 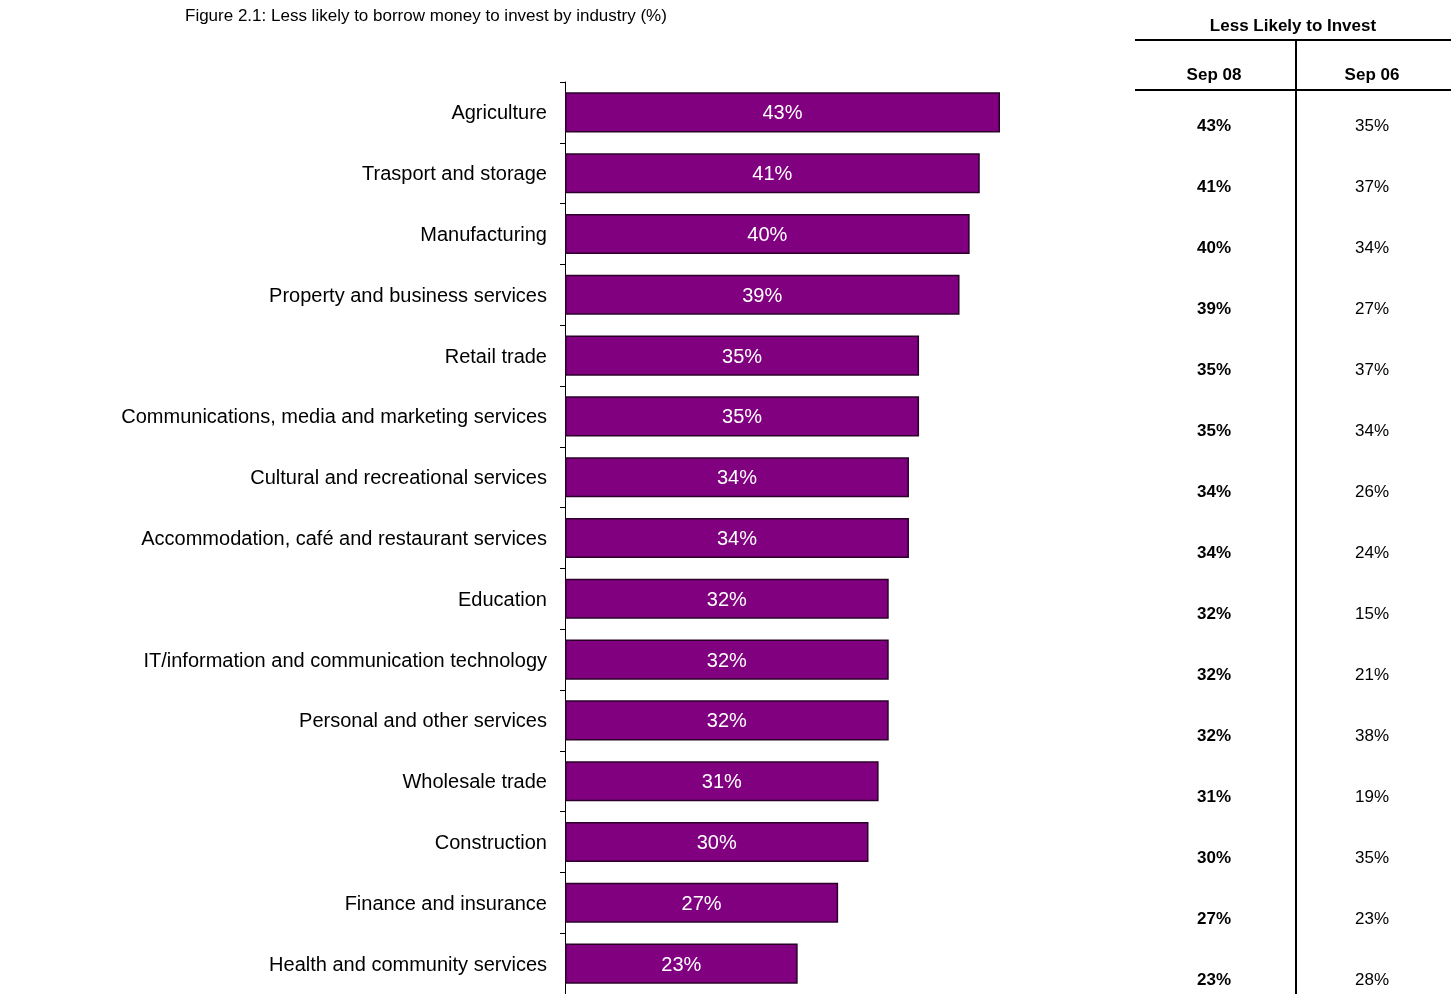 What do you see at coordinates (1214, 74) in the screenshot?
I see `category-label: Sep 08` at bounding box center [1214, 74].